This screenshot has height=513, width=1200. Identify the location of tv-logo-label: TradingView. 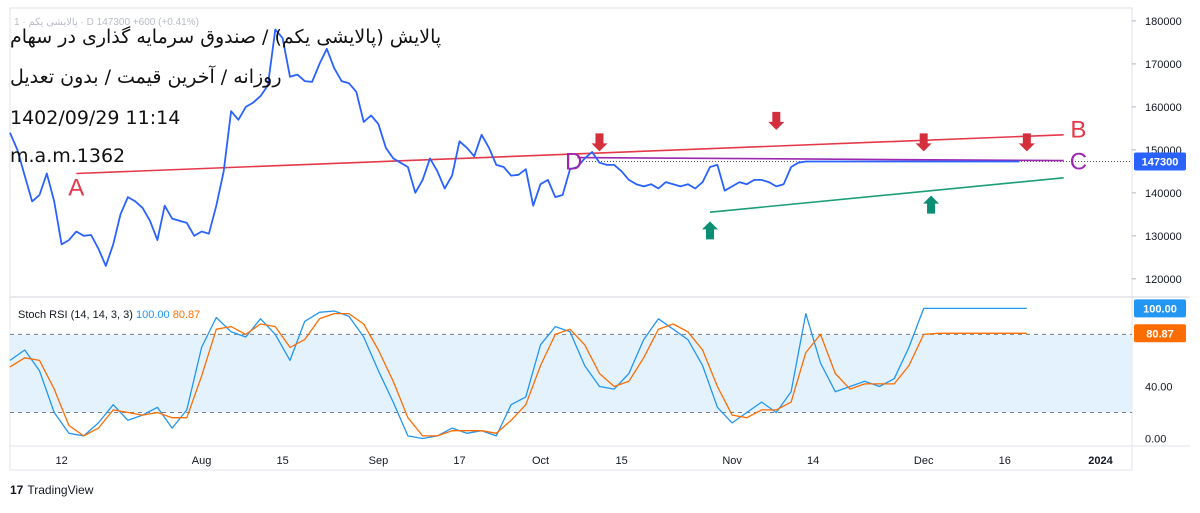
(60, 490).